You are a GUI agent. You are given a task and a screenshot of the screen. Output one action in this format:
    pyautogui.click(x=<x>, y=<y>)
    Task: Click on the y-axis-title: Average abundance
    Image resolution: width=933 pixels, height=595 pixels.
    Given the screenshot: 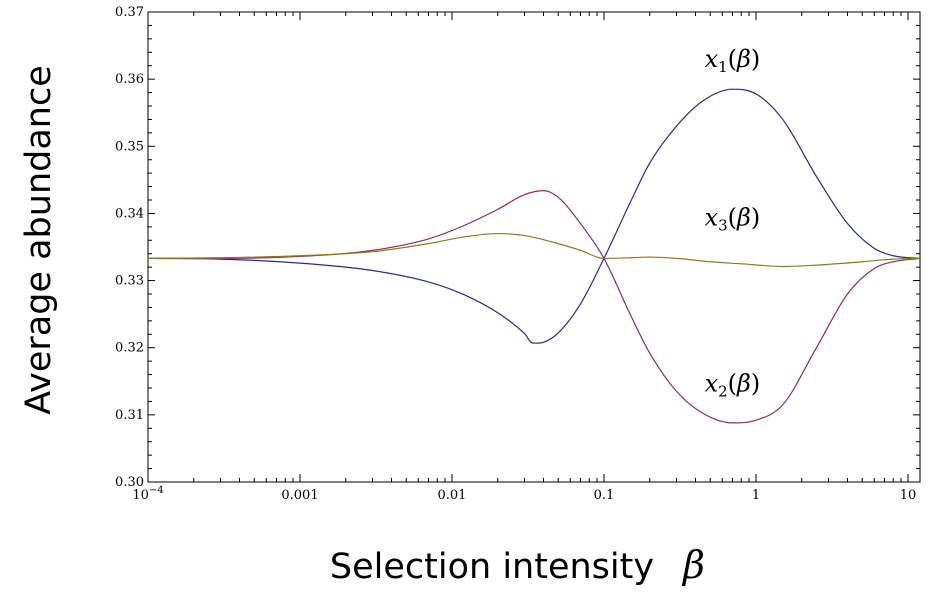 What is the action you would take?
    pyautogui.click(x=39, y=240)
    